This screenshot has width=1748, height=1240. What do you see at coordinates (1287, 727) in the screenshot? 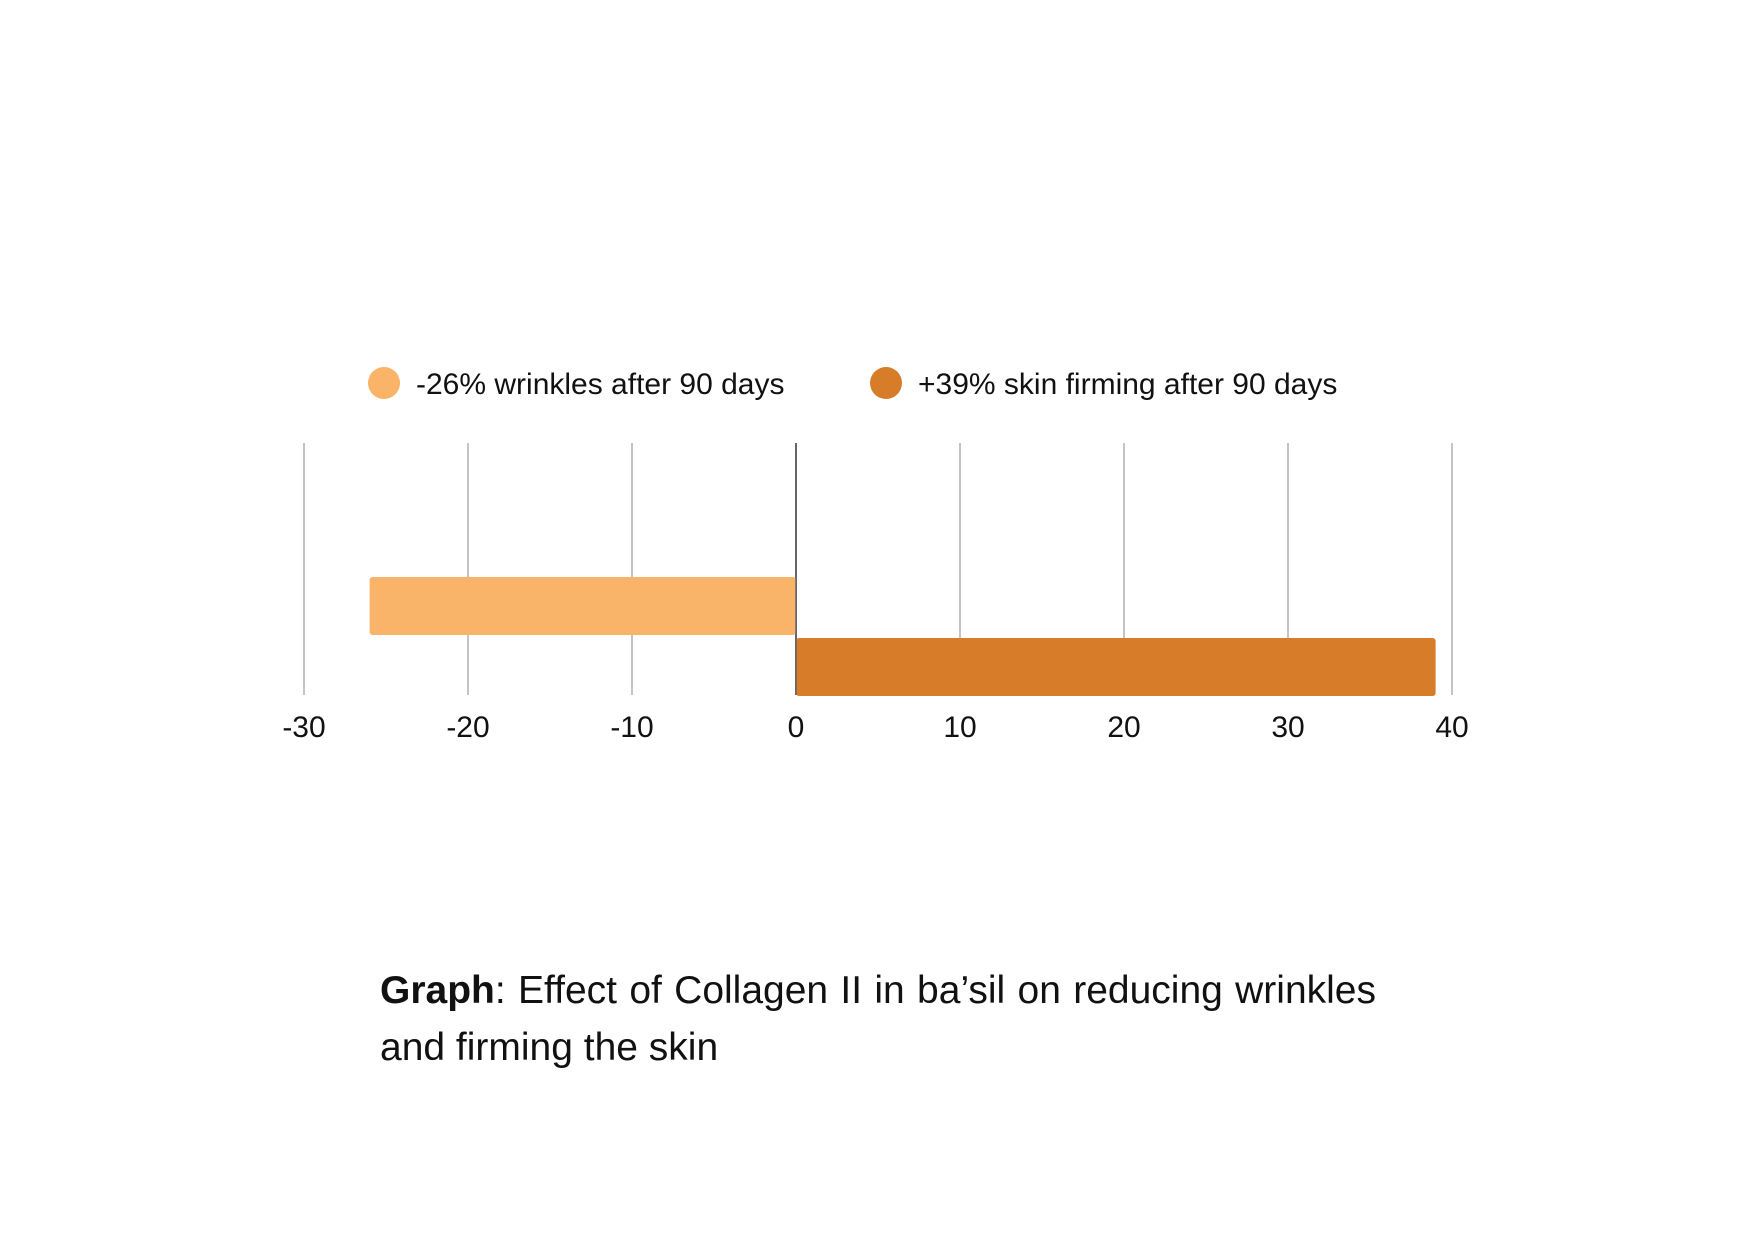
I see `x-tick-label: 30` at bounding box center [1287, 727].